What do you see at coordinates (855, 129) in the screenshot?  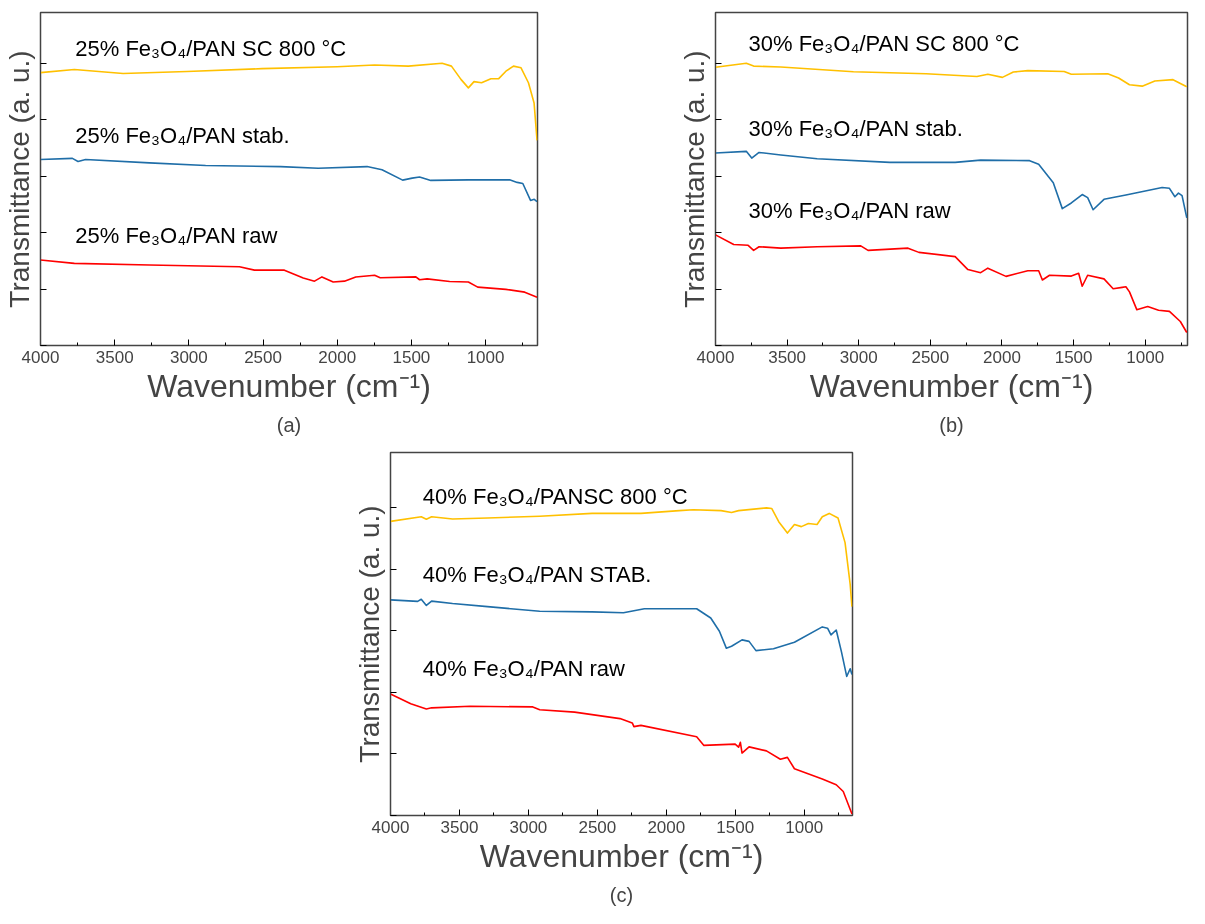 I see `series-label: 30% Fe₃O₄/PAN stab.` at bounding box center [855, 129].